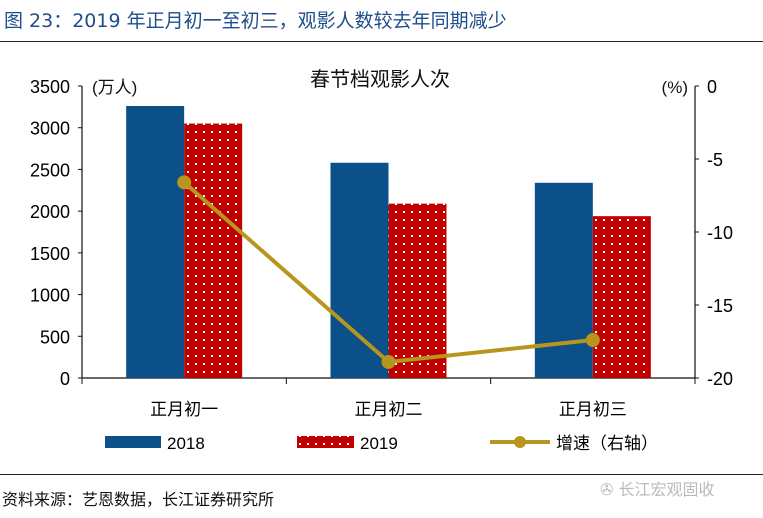  Describe the element at coordinates (50, 87) in the screenshot. I see `left-tick-label: 3500` at that location.